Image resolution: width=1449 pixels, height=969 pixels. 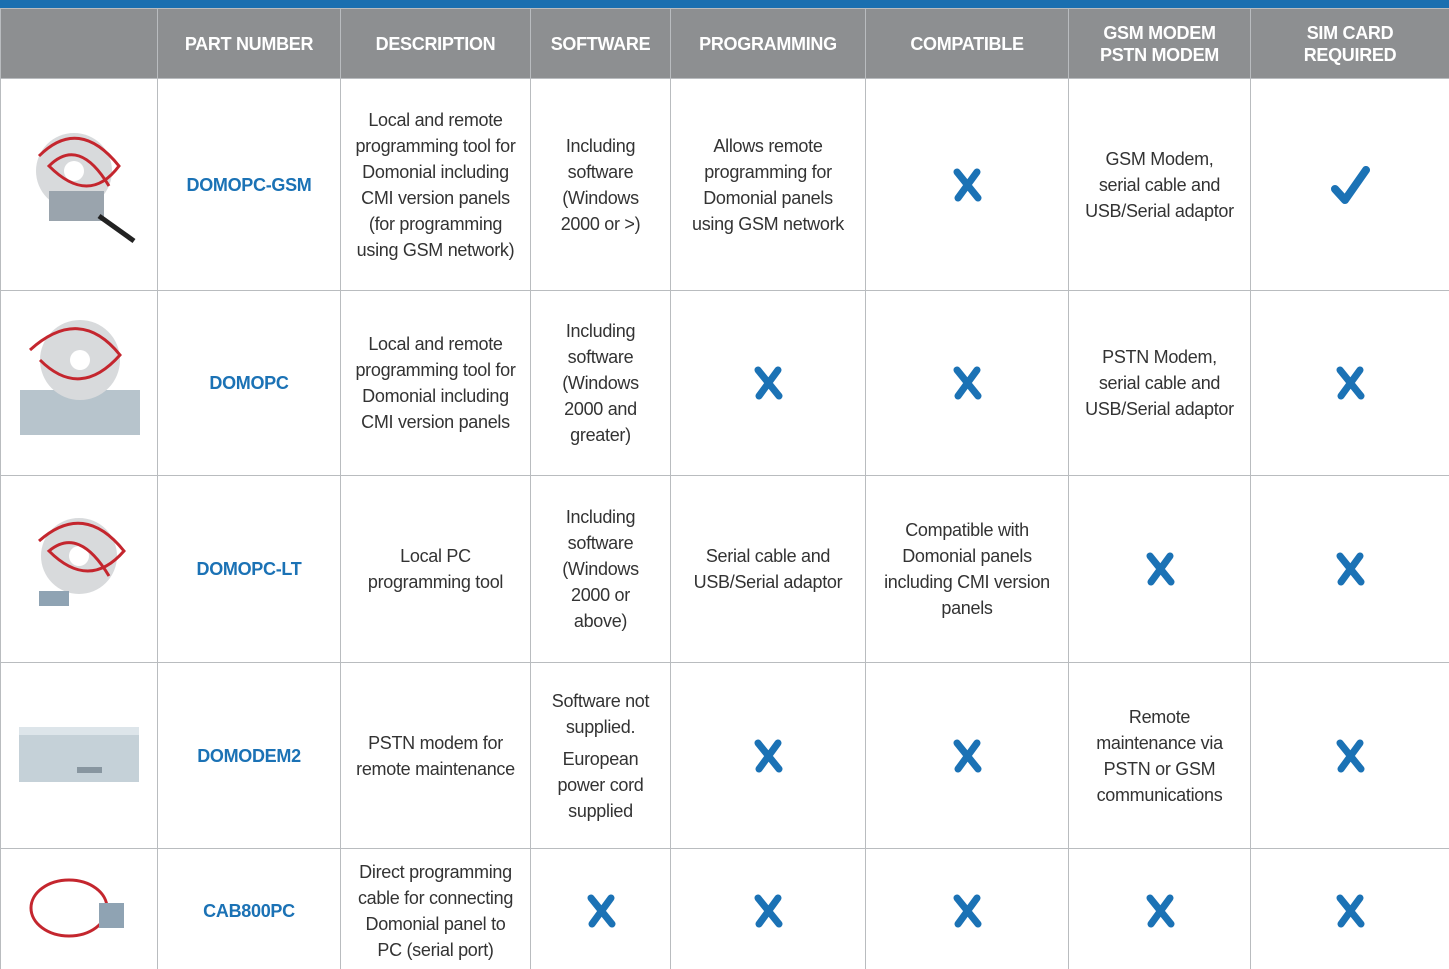 What do you see at coordinates (1159, 32) in the screenshot?
I see `header-line: GSM MODEM` at bounding box center [1159, 32].